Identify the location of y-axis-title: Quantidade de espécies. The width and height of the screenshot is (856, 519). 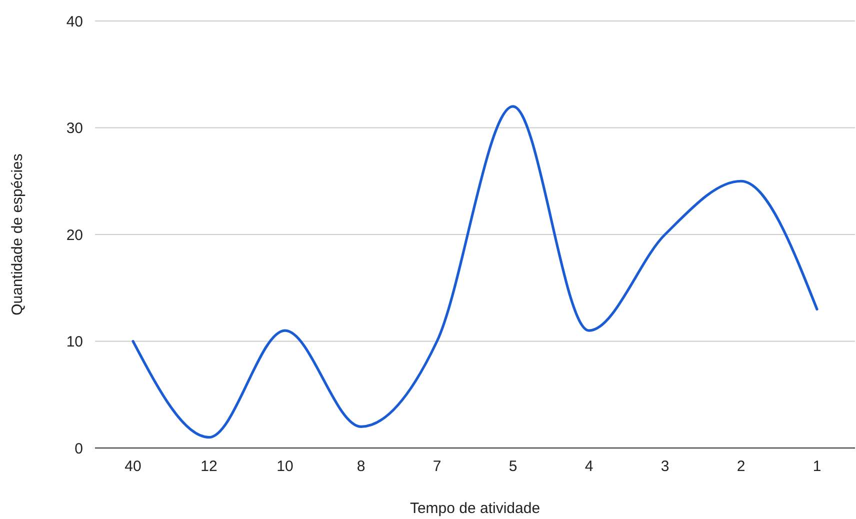
(17, 235).